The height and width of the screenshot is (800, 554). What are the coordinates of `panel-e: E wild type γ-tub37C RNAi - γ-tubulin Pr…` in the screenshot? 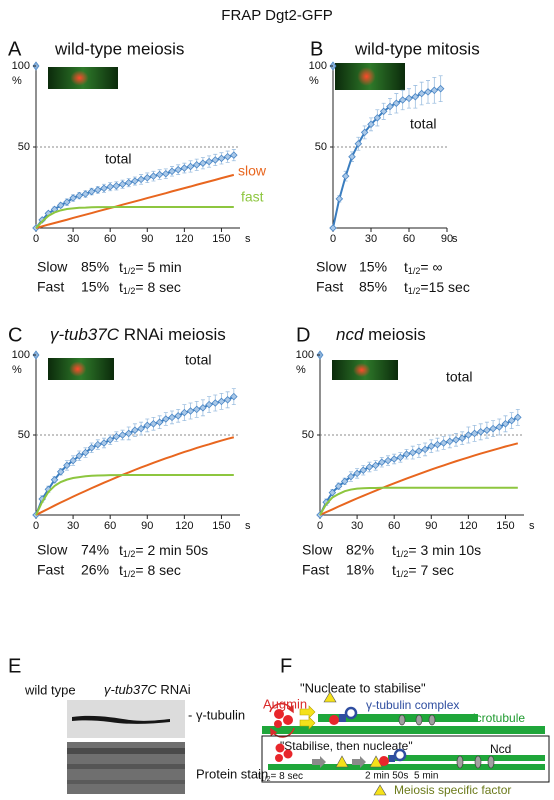 It's located at (138, 724).